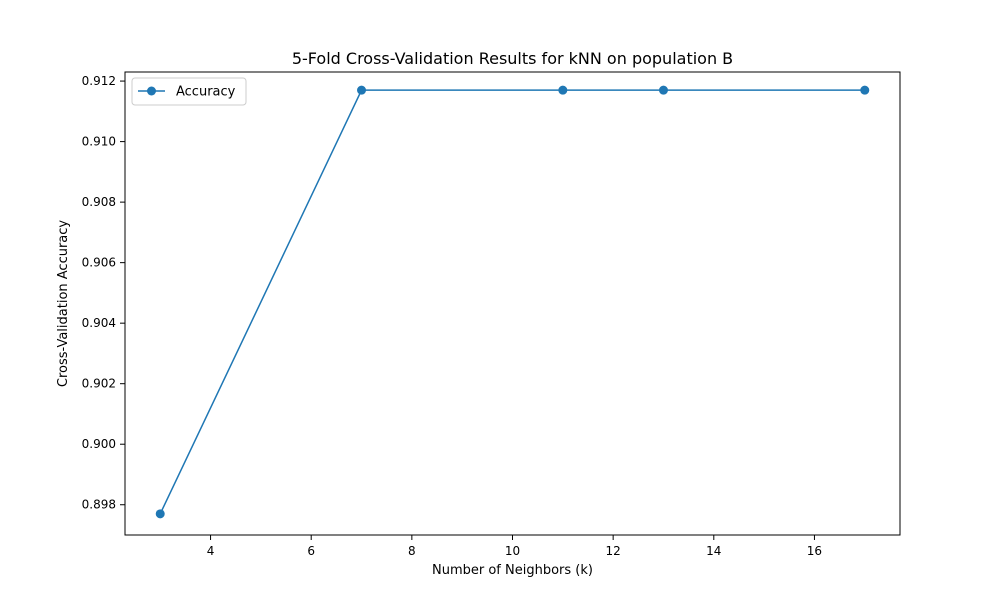  What do you see at coordinates (99, 202) in the screenshot?
I see `y-tick-label: 0.908` at bounding box center [99, 202].